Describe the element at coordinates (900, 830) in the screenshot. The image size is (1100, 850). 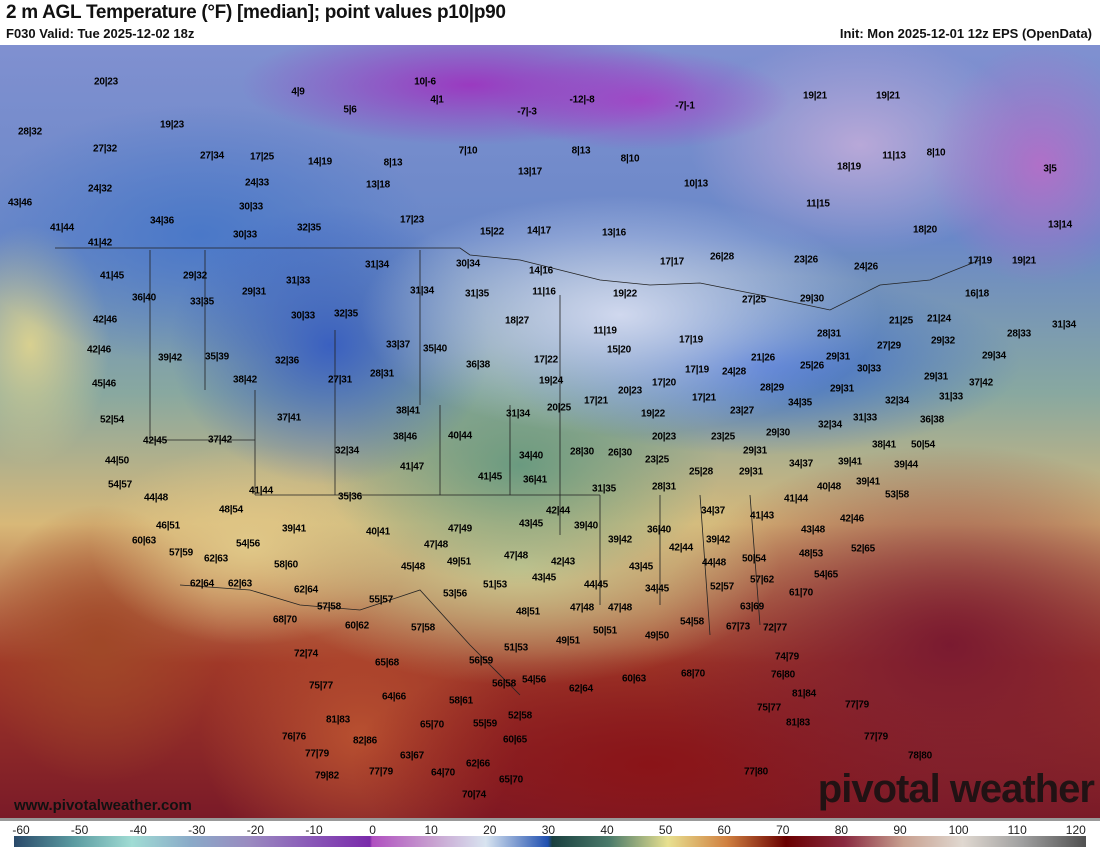
I see `colorbar-tick-label: 90` at that location.